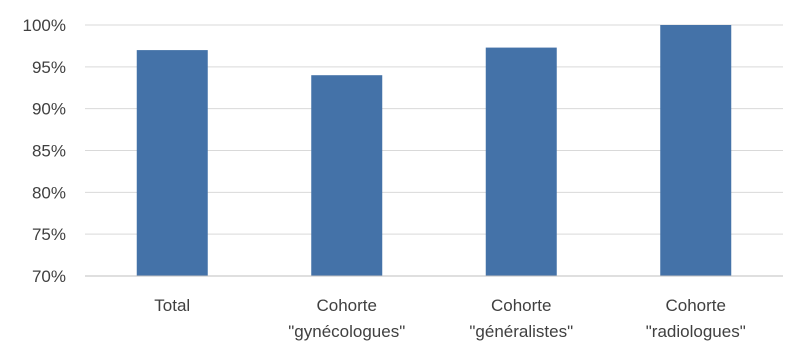 The image size is (787, 347). I want to click on y-axis-tick-labels: 70% 75% 80% 85% 90% 95% 100%, so click(44, 151).